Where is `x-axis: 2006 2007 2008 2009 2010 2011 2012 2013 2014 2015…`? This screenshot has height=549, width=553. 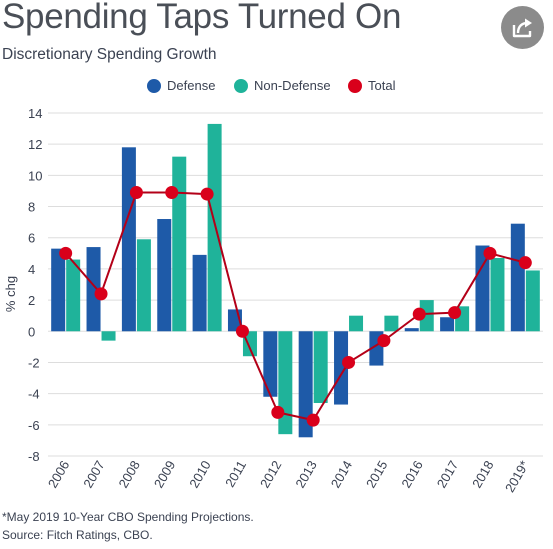 x-axis: 2006 2007 2008 2009 2010 2011 2012 2013 2014 2015… is located at coordinates (288, 476).